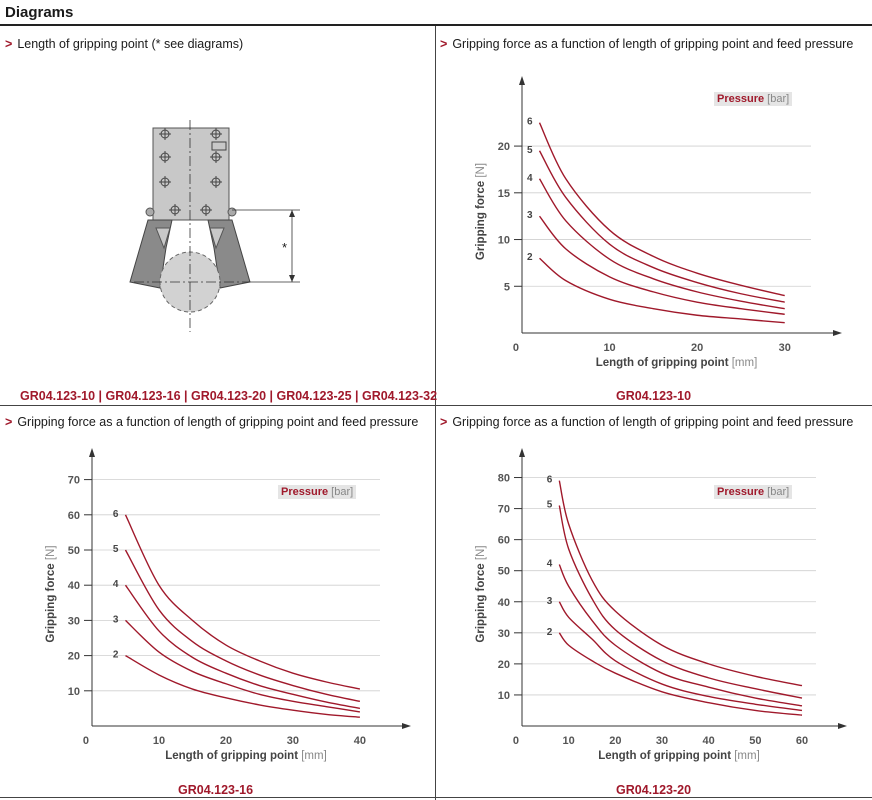  Describe the element at coordinates (504, 194) in the screenshot. I see `y-tick-label: 15` at that location.